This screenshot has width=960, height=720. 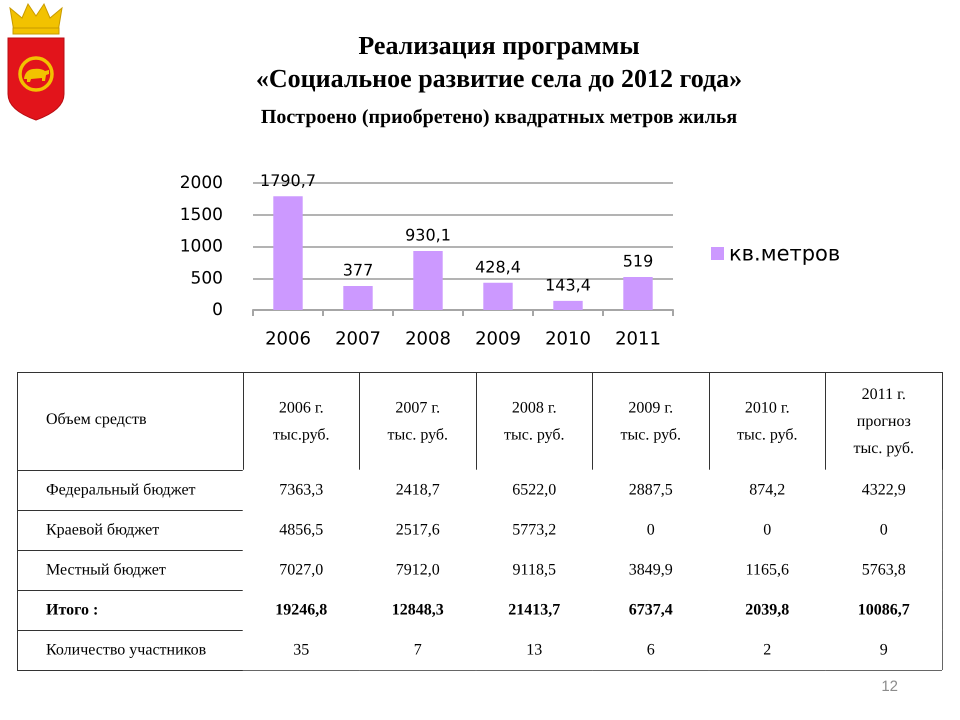 What do you see at coordinates (417, 422) in the screenshot?
I see `x-tick-label: 2007 г. тыс. руб.` at bounding box center [417, 422].